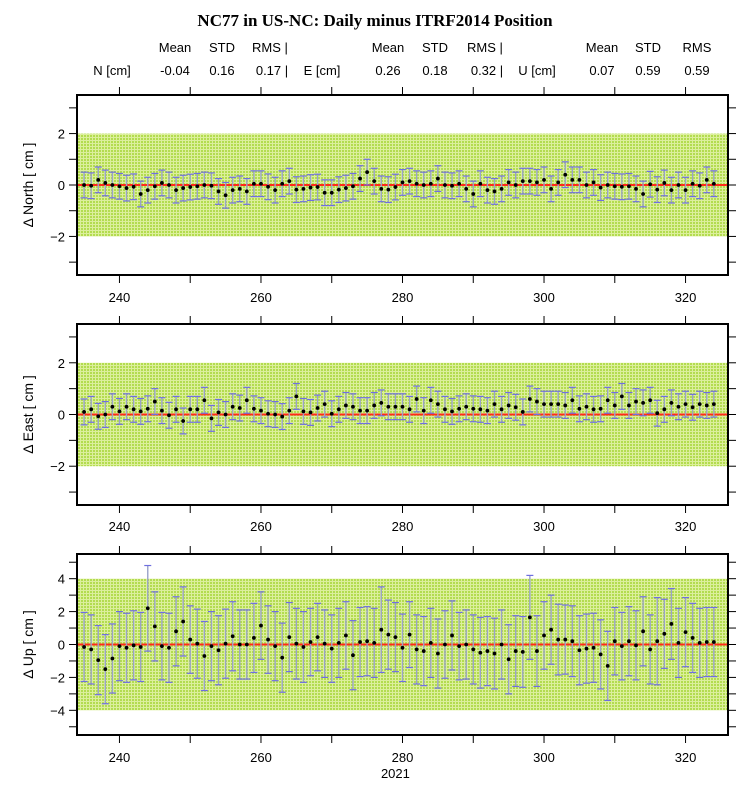  Describe the element at coordinates (28, 644) in the screenshot. I see `y-axis-label: Δ Up [ cm ]` at that location.